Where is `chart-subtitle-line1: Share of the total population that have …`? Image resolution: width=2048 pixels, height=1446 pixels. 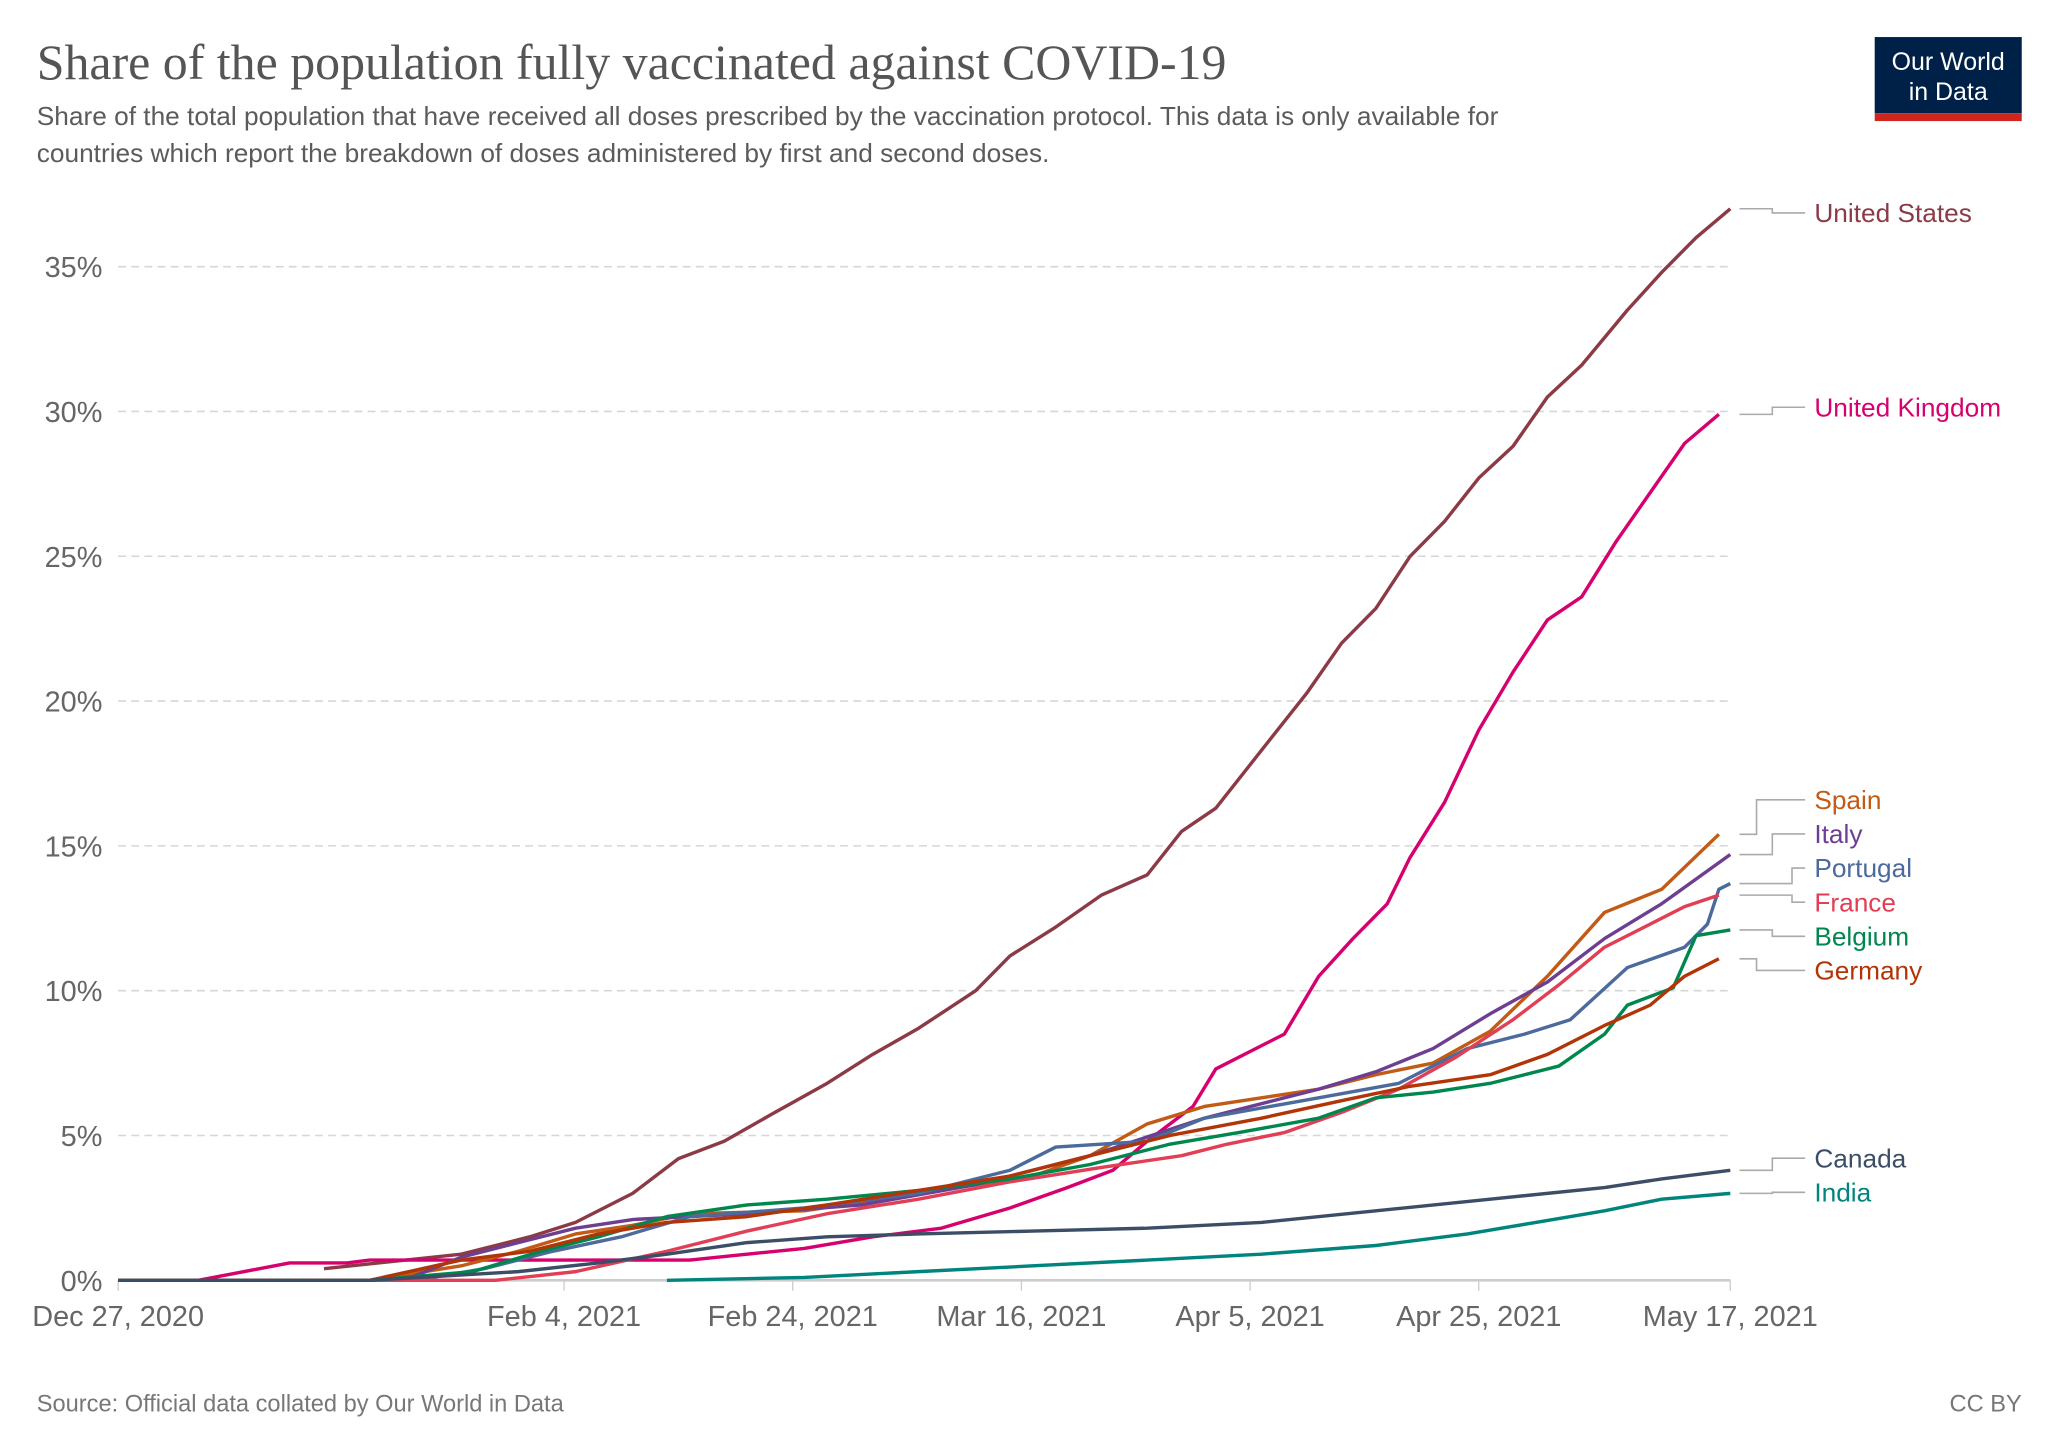
chart-subtitle-line1: Share of the total population that have … is located at coordinates (768, 116).